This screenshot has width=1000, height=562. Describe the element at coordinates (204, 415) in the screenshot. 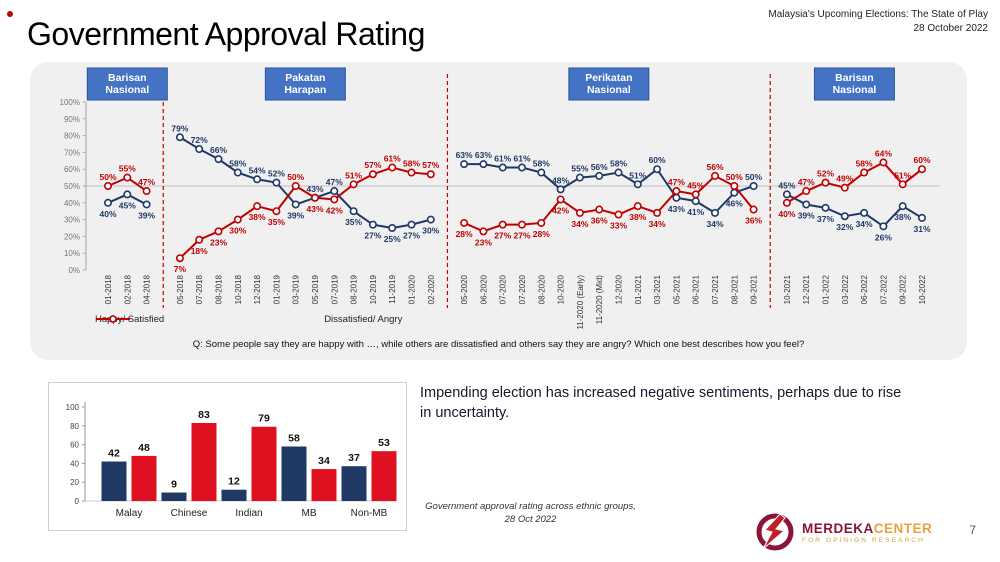

I see `bar-value-label: 83` at that location.